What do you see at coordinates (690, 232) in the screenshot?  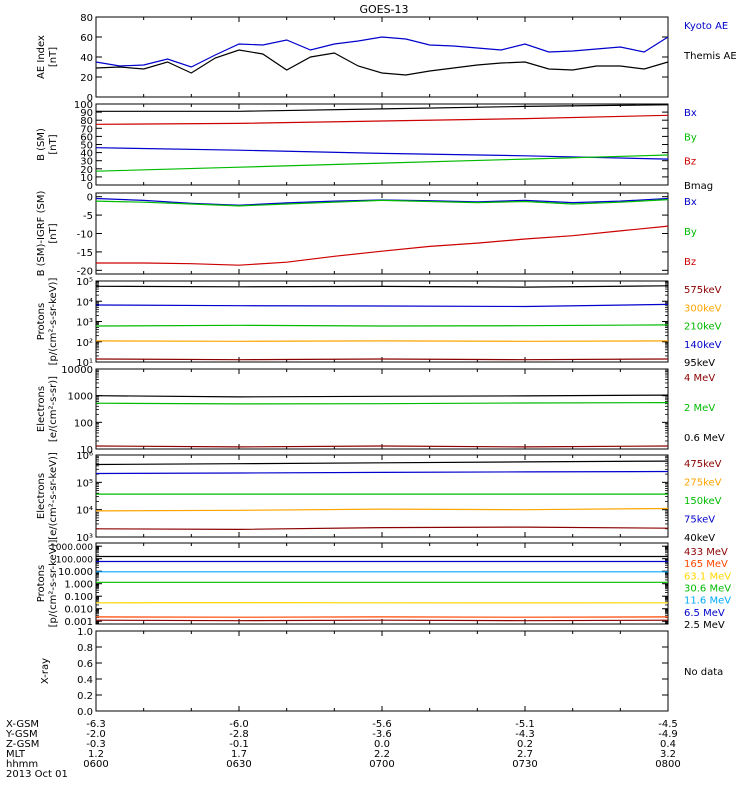 I see `legend-entry: By` at bounding box center [690, 232].